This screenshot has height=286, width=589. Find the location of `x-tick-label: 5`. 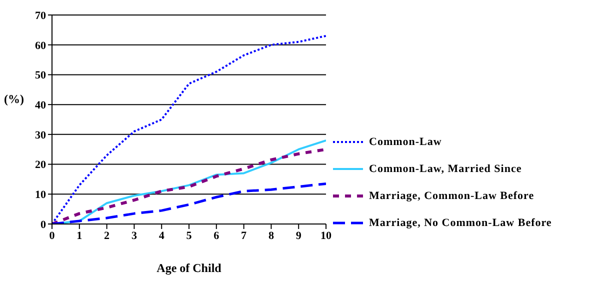

x-tick-label: 5 is located at coordinates (189, 236).